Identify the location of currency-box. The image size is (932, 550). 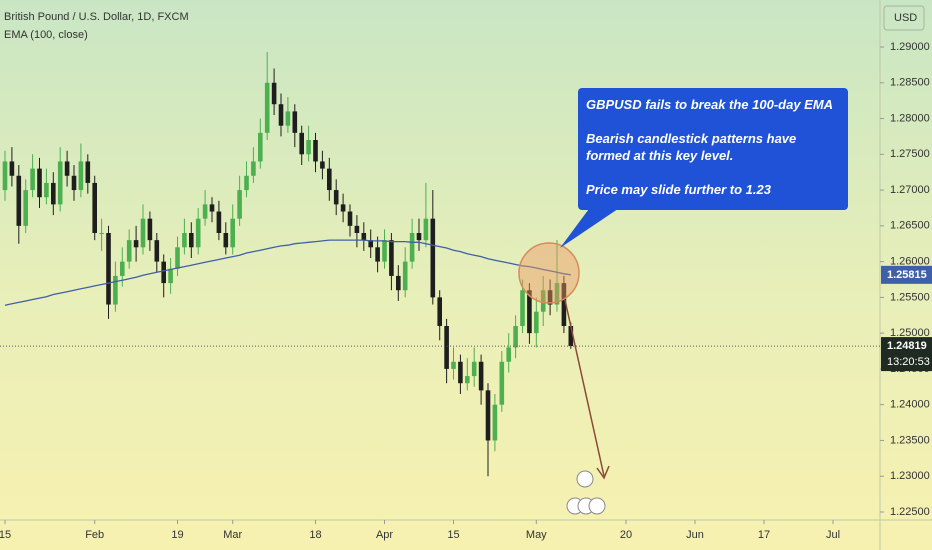
(904, 18).